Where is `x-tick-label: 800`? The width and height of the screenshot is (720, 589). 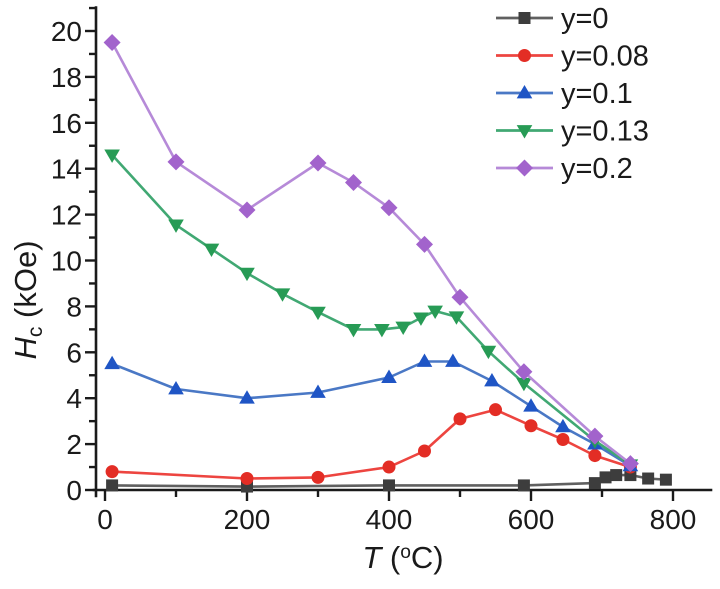
x-tick-label: 800 is located at coordinates (673, 519).